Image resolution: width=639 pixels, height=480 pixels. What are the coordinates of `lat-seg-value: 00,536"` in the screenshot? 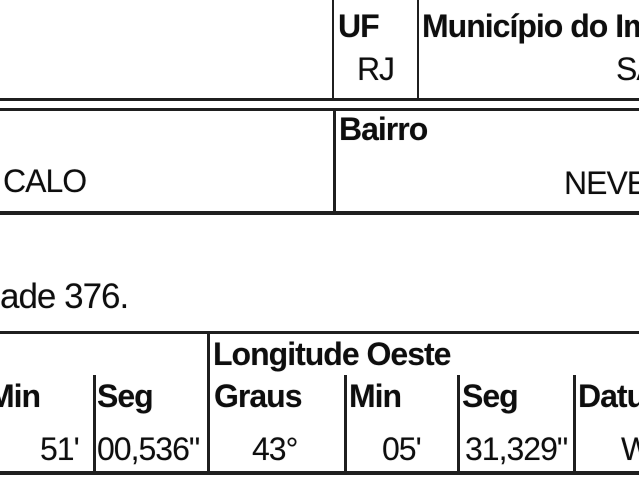 It's located at (148, 449).